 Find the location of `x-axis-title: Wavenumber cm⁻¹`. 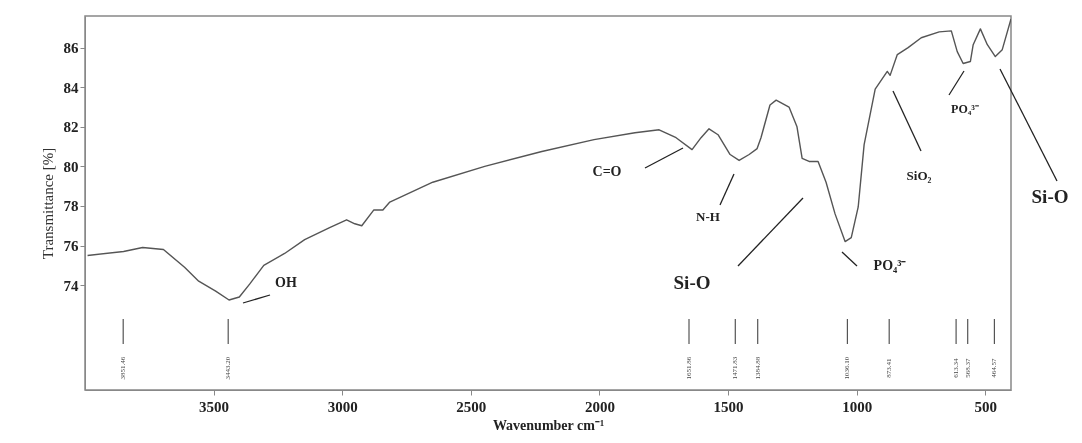

x-axis-title: Wavenumber cm⁻¹ is located at coordinates (548, 425).